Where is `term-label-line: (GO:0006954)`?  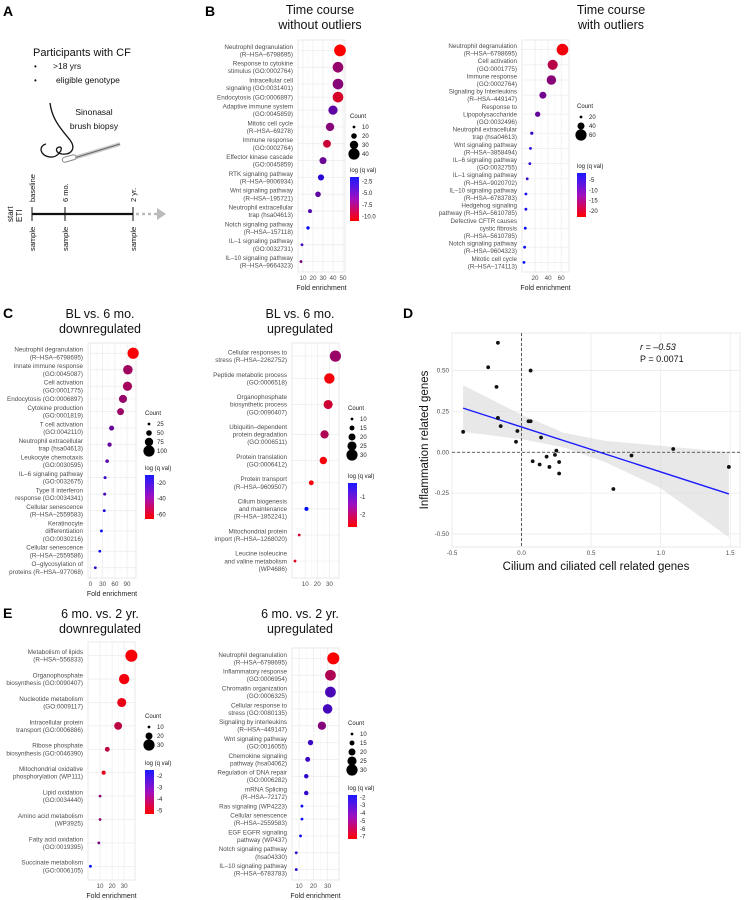 term-label-line: (GO:0006954) is located at coordinates (267, 679).